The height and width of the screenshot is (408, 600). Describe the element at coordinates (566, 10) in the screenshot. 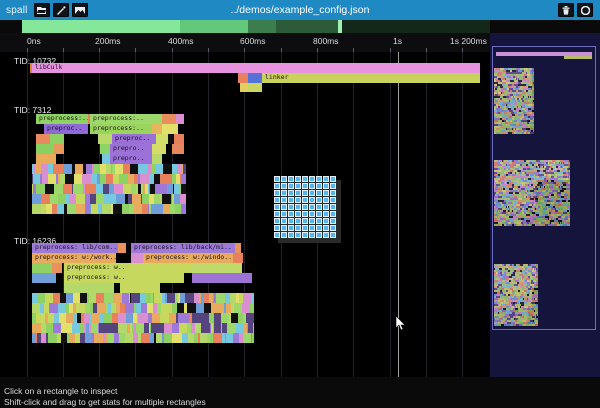

I see `trash-icon` at that location.